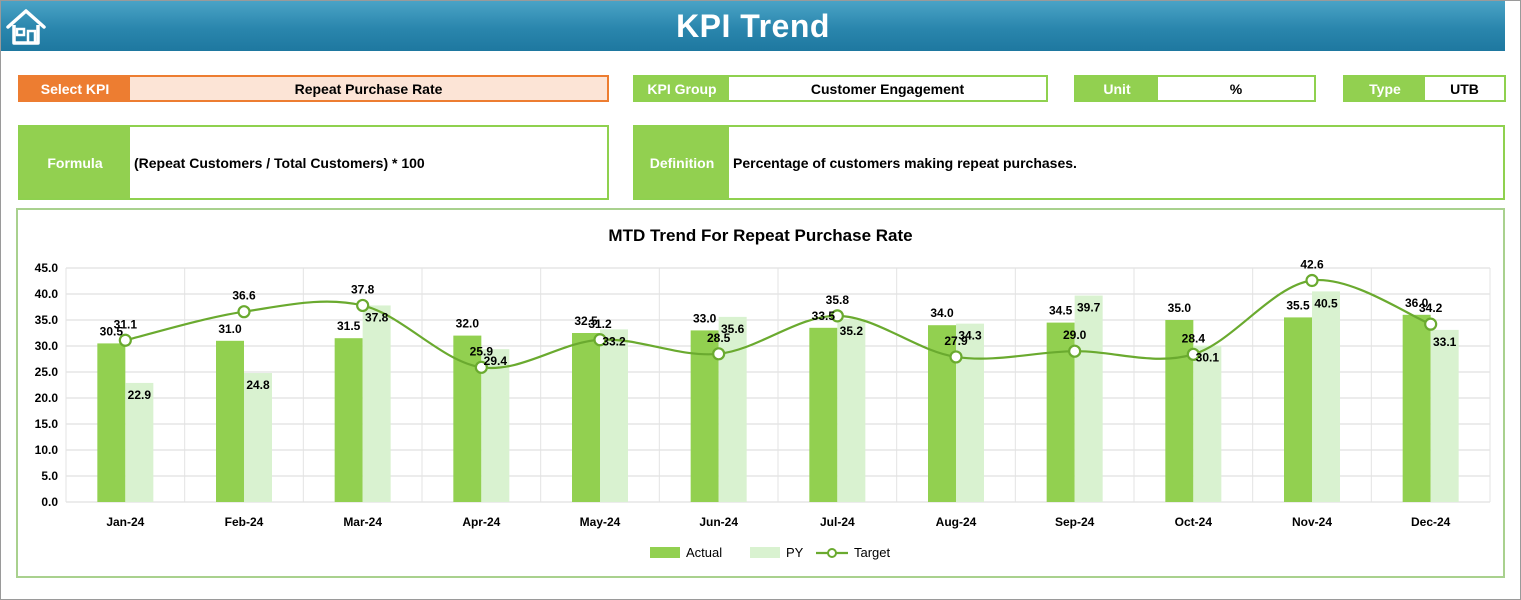 This screenshot has width=1521, height=600. What do you see at coordinates (244, 522) in the screenshot?
I see `x-tick-label: Feb-24` at bounding box center [244, 522].